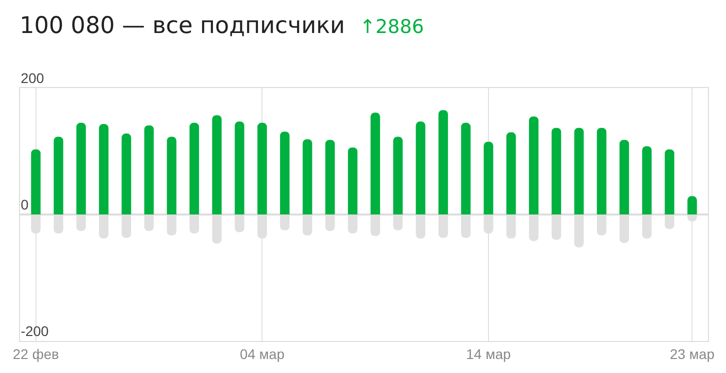  I want to click on x-tick-label: 14 мар, so click(489, 354).